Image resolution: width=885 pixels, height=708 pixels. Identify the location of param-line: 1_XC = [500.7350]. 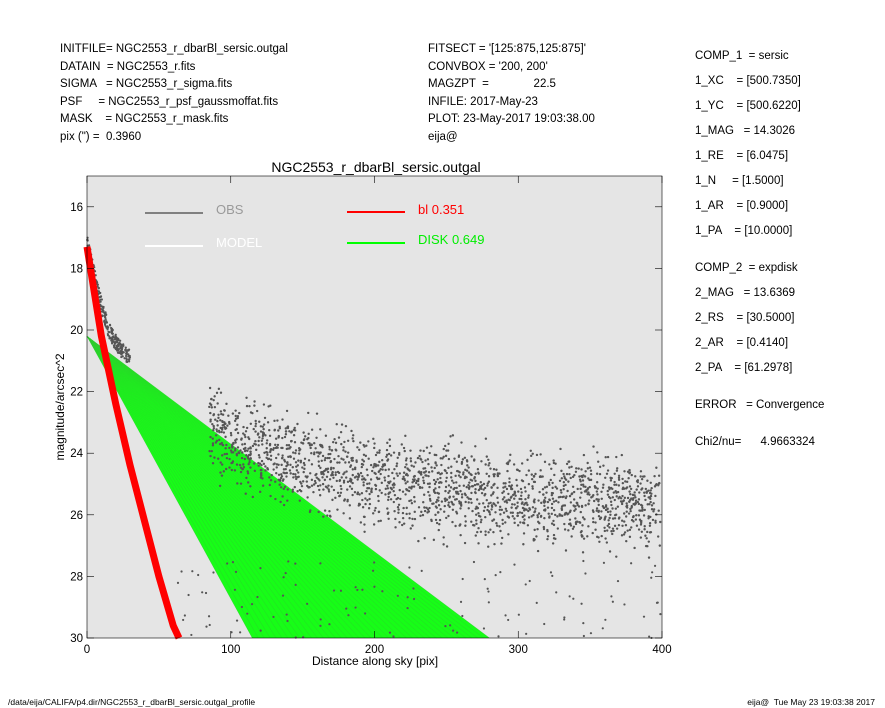
(748, 81).